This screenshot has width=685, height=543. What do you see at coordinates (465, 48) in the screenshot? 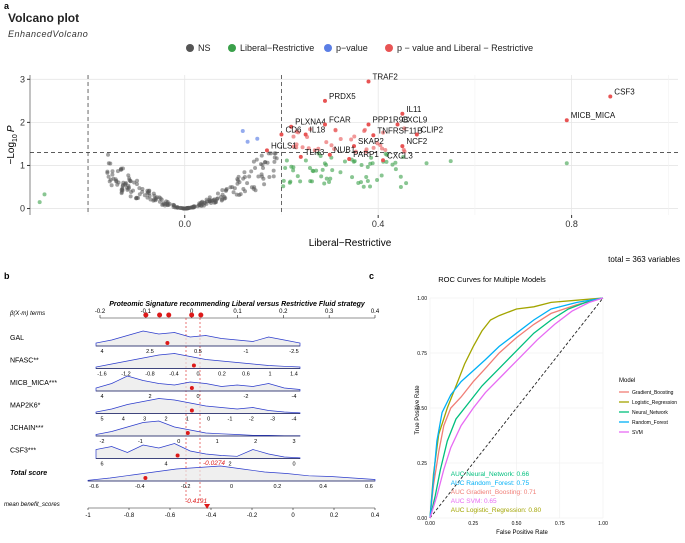
I see `volcano-legend-label: p − value and Liberal − Restrictive` at bounding box center [465, 48].